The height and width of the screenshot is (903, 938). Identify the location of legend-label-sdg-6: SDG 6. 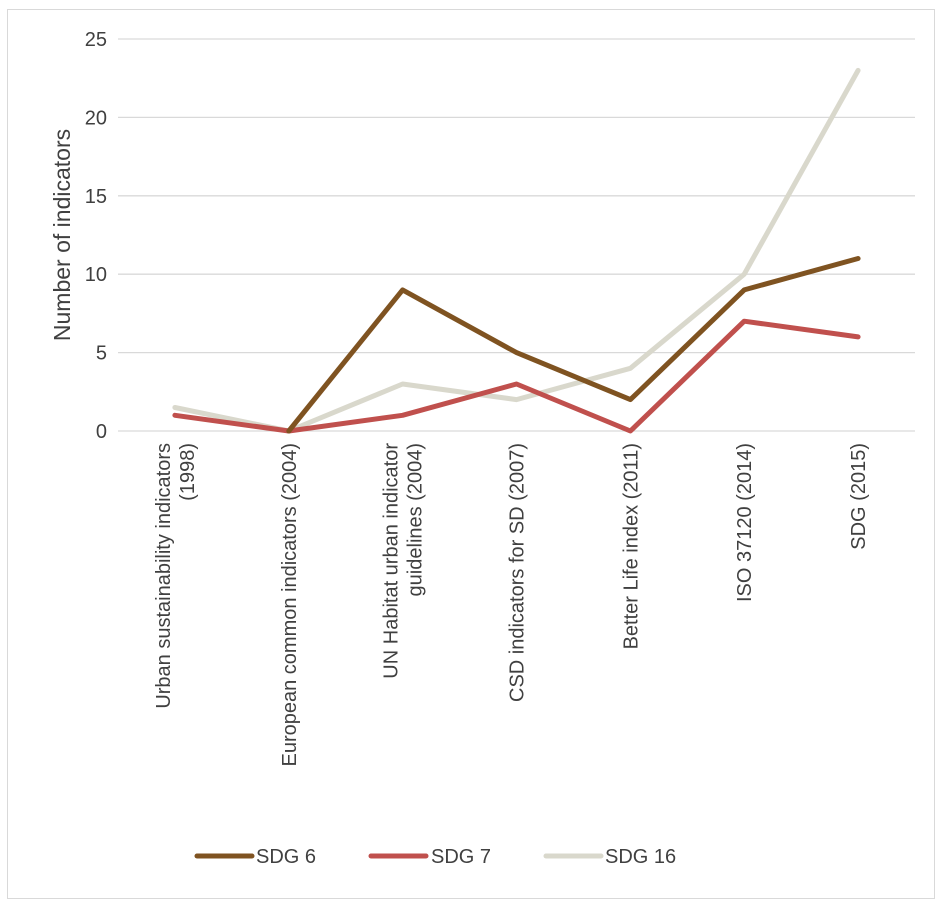
(286, 857).